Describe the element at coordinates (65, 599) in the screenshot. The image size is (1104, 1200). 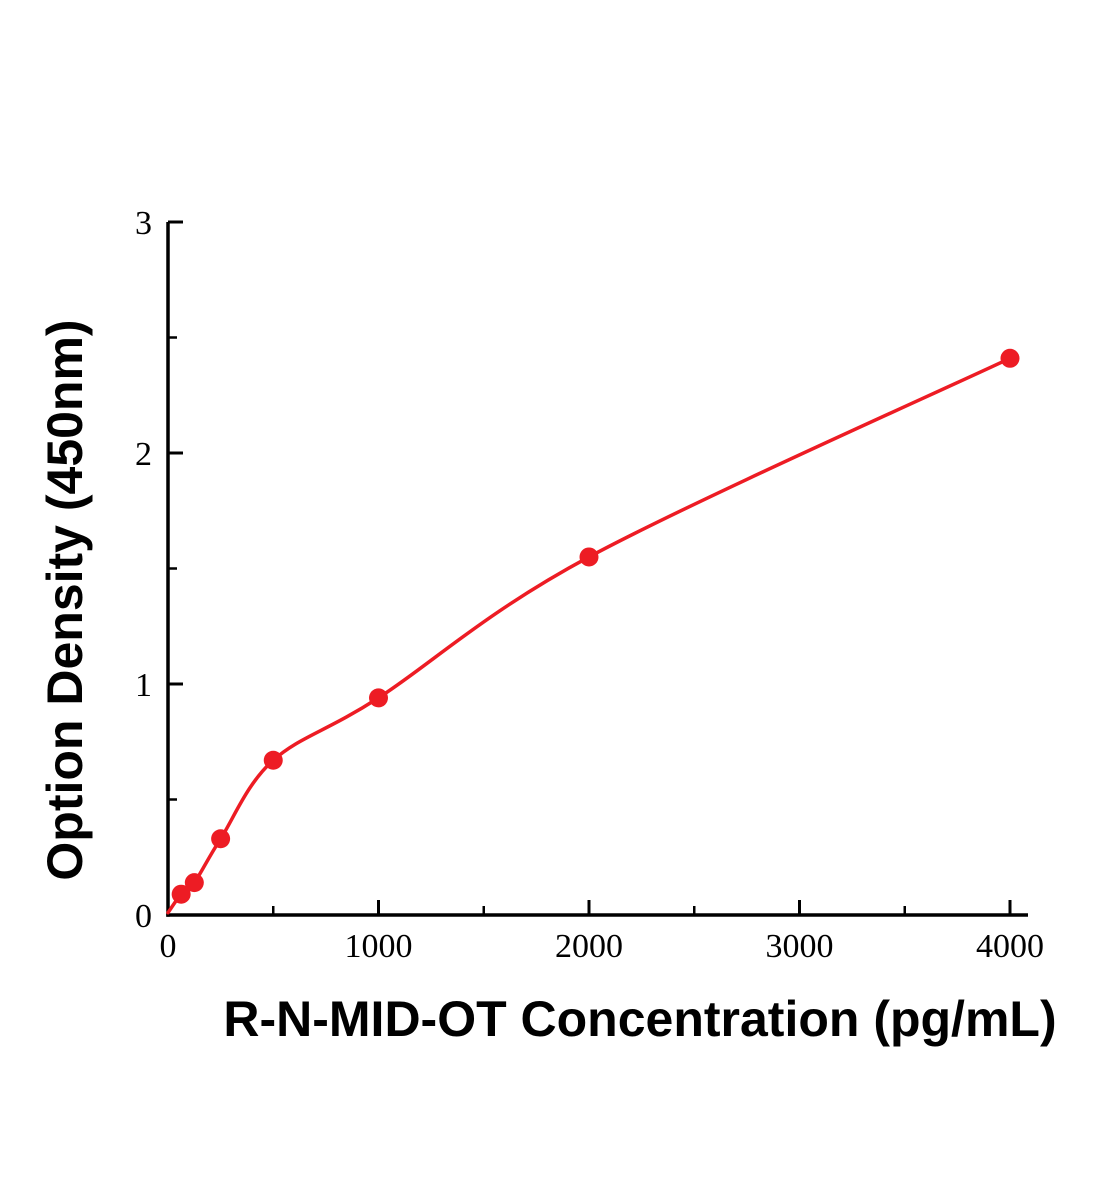
I see `y-axis-title: Option Density (450nm)` at that location.